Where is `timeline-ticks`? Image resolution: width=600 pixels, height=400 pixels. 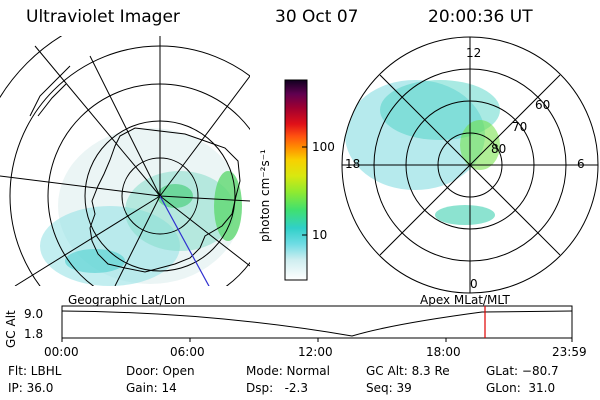 timeline-ticks is located at coordinates (317, 340).